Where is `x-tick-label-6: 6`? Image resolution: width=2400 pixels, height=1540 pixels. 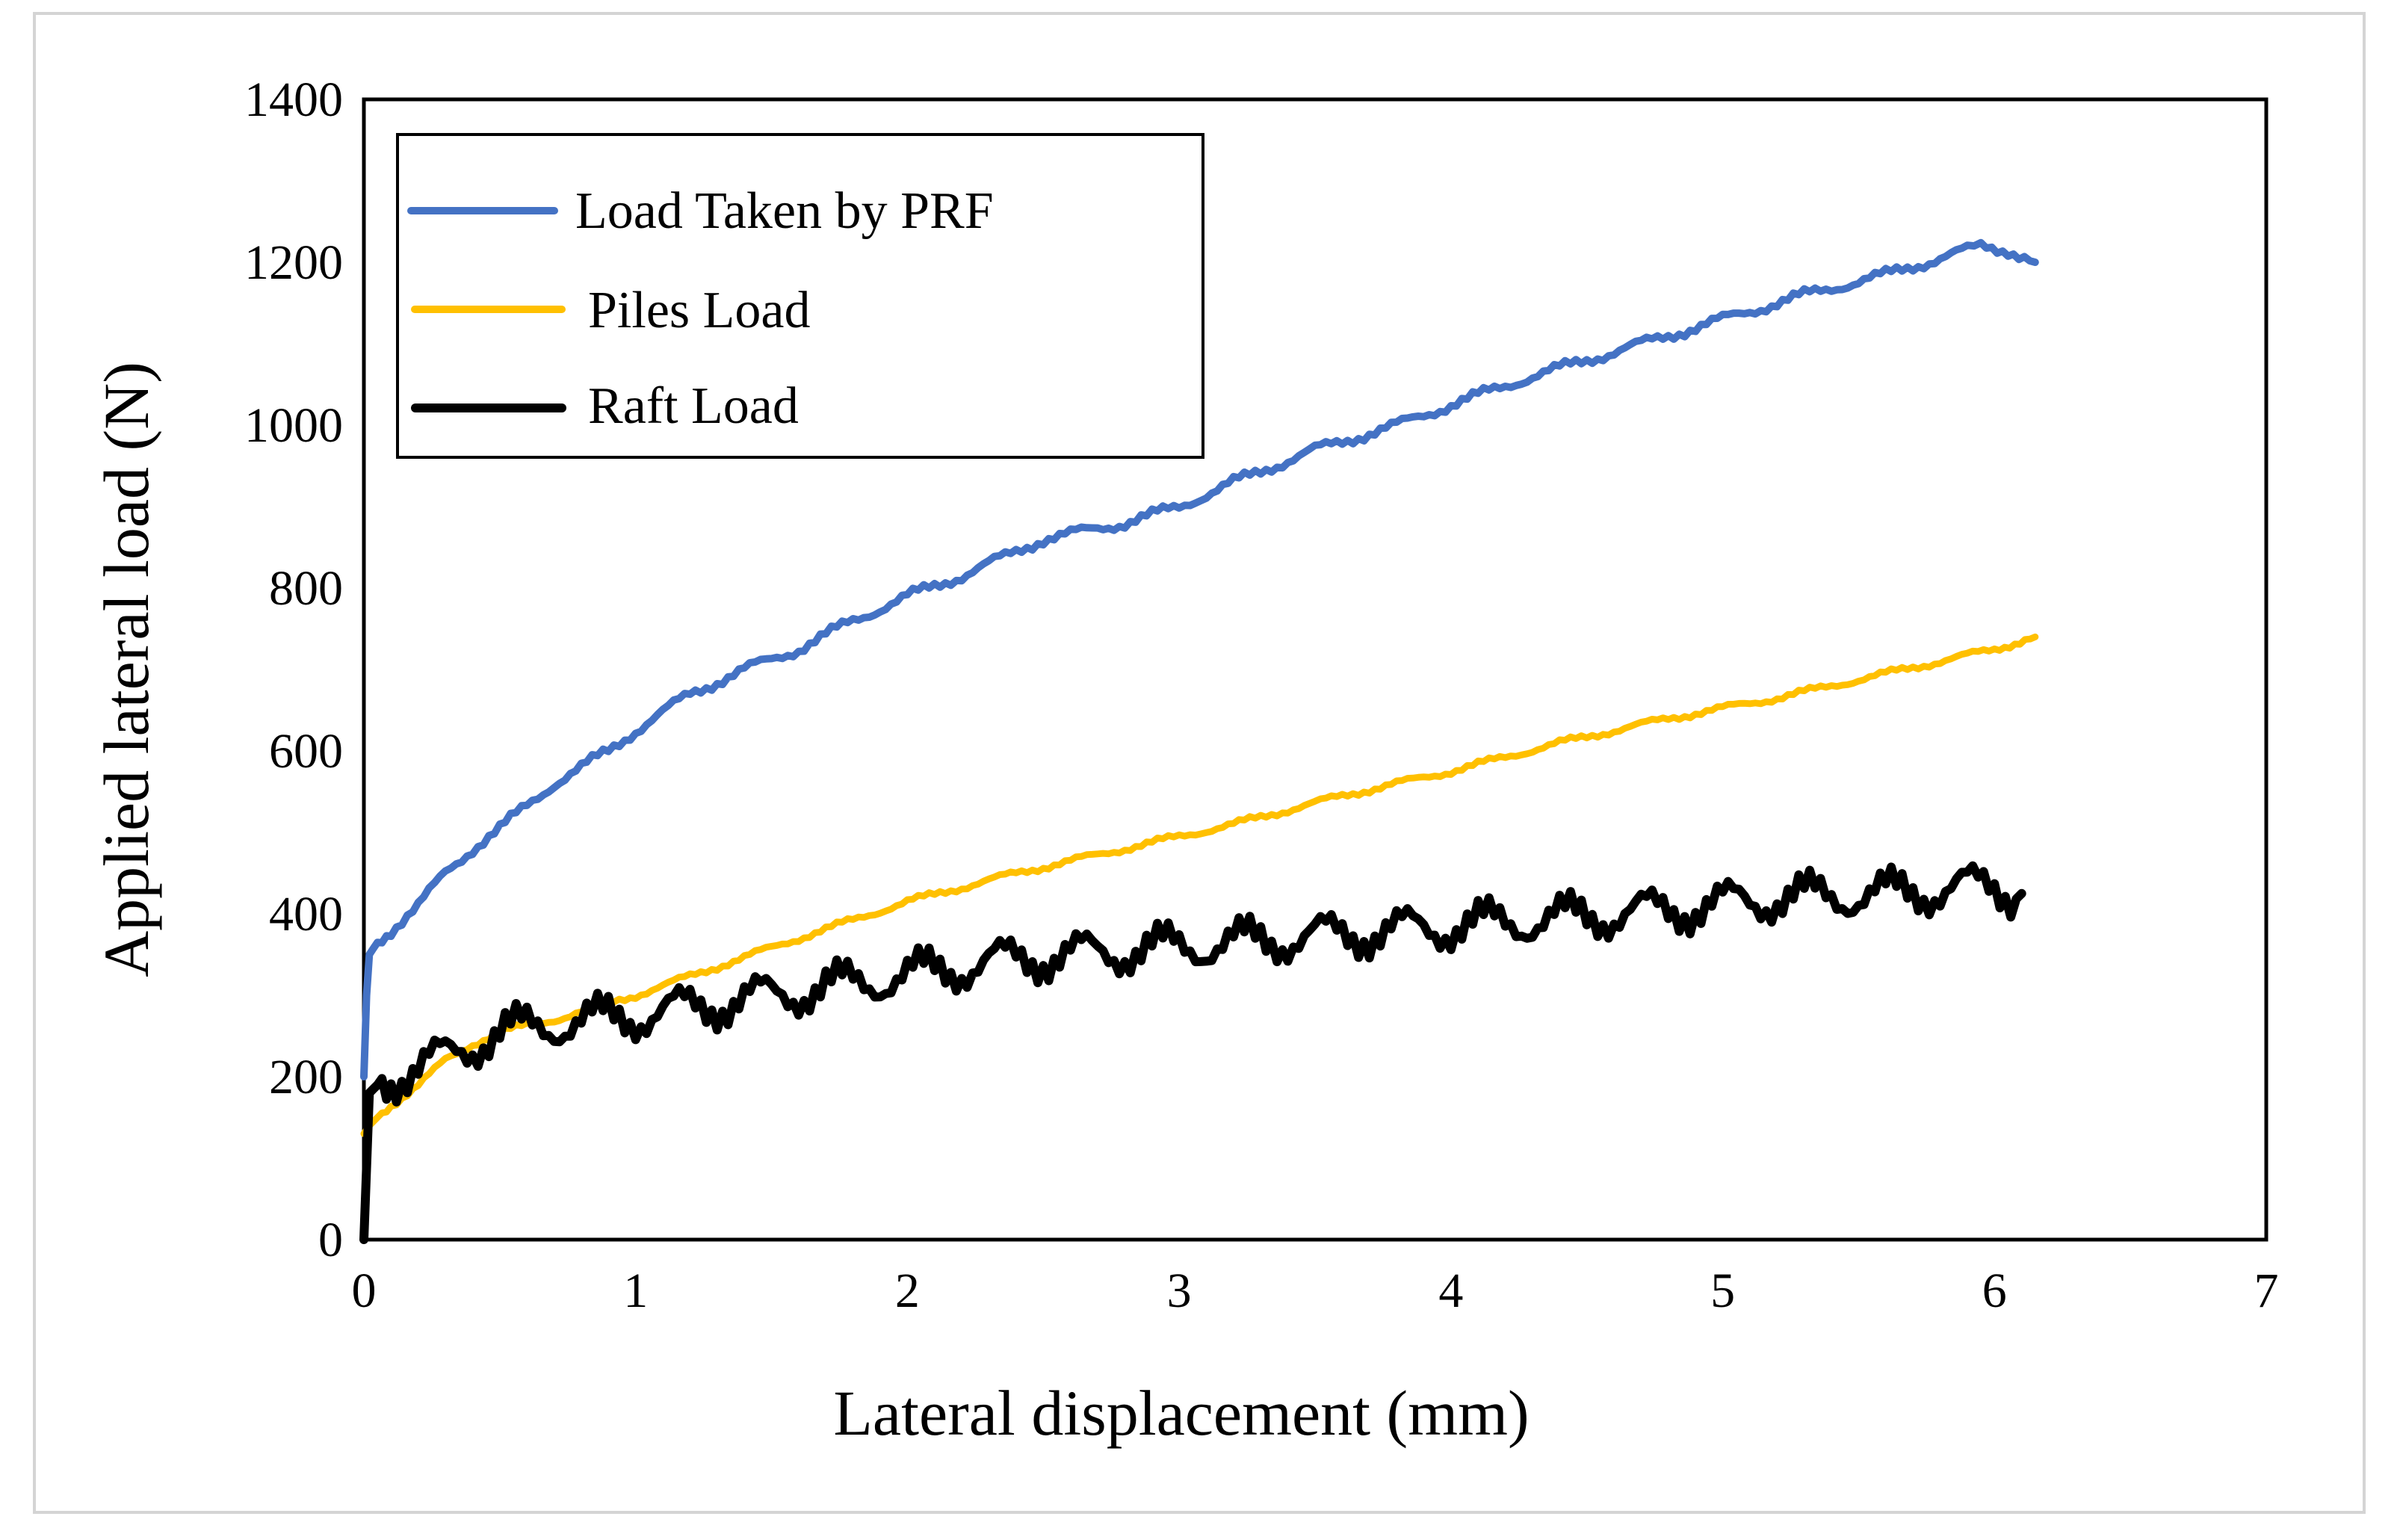 x-tick-label-6: 6 is located at coordinates (1994, 1291).